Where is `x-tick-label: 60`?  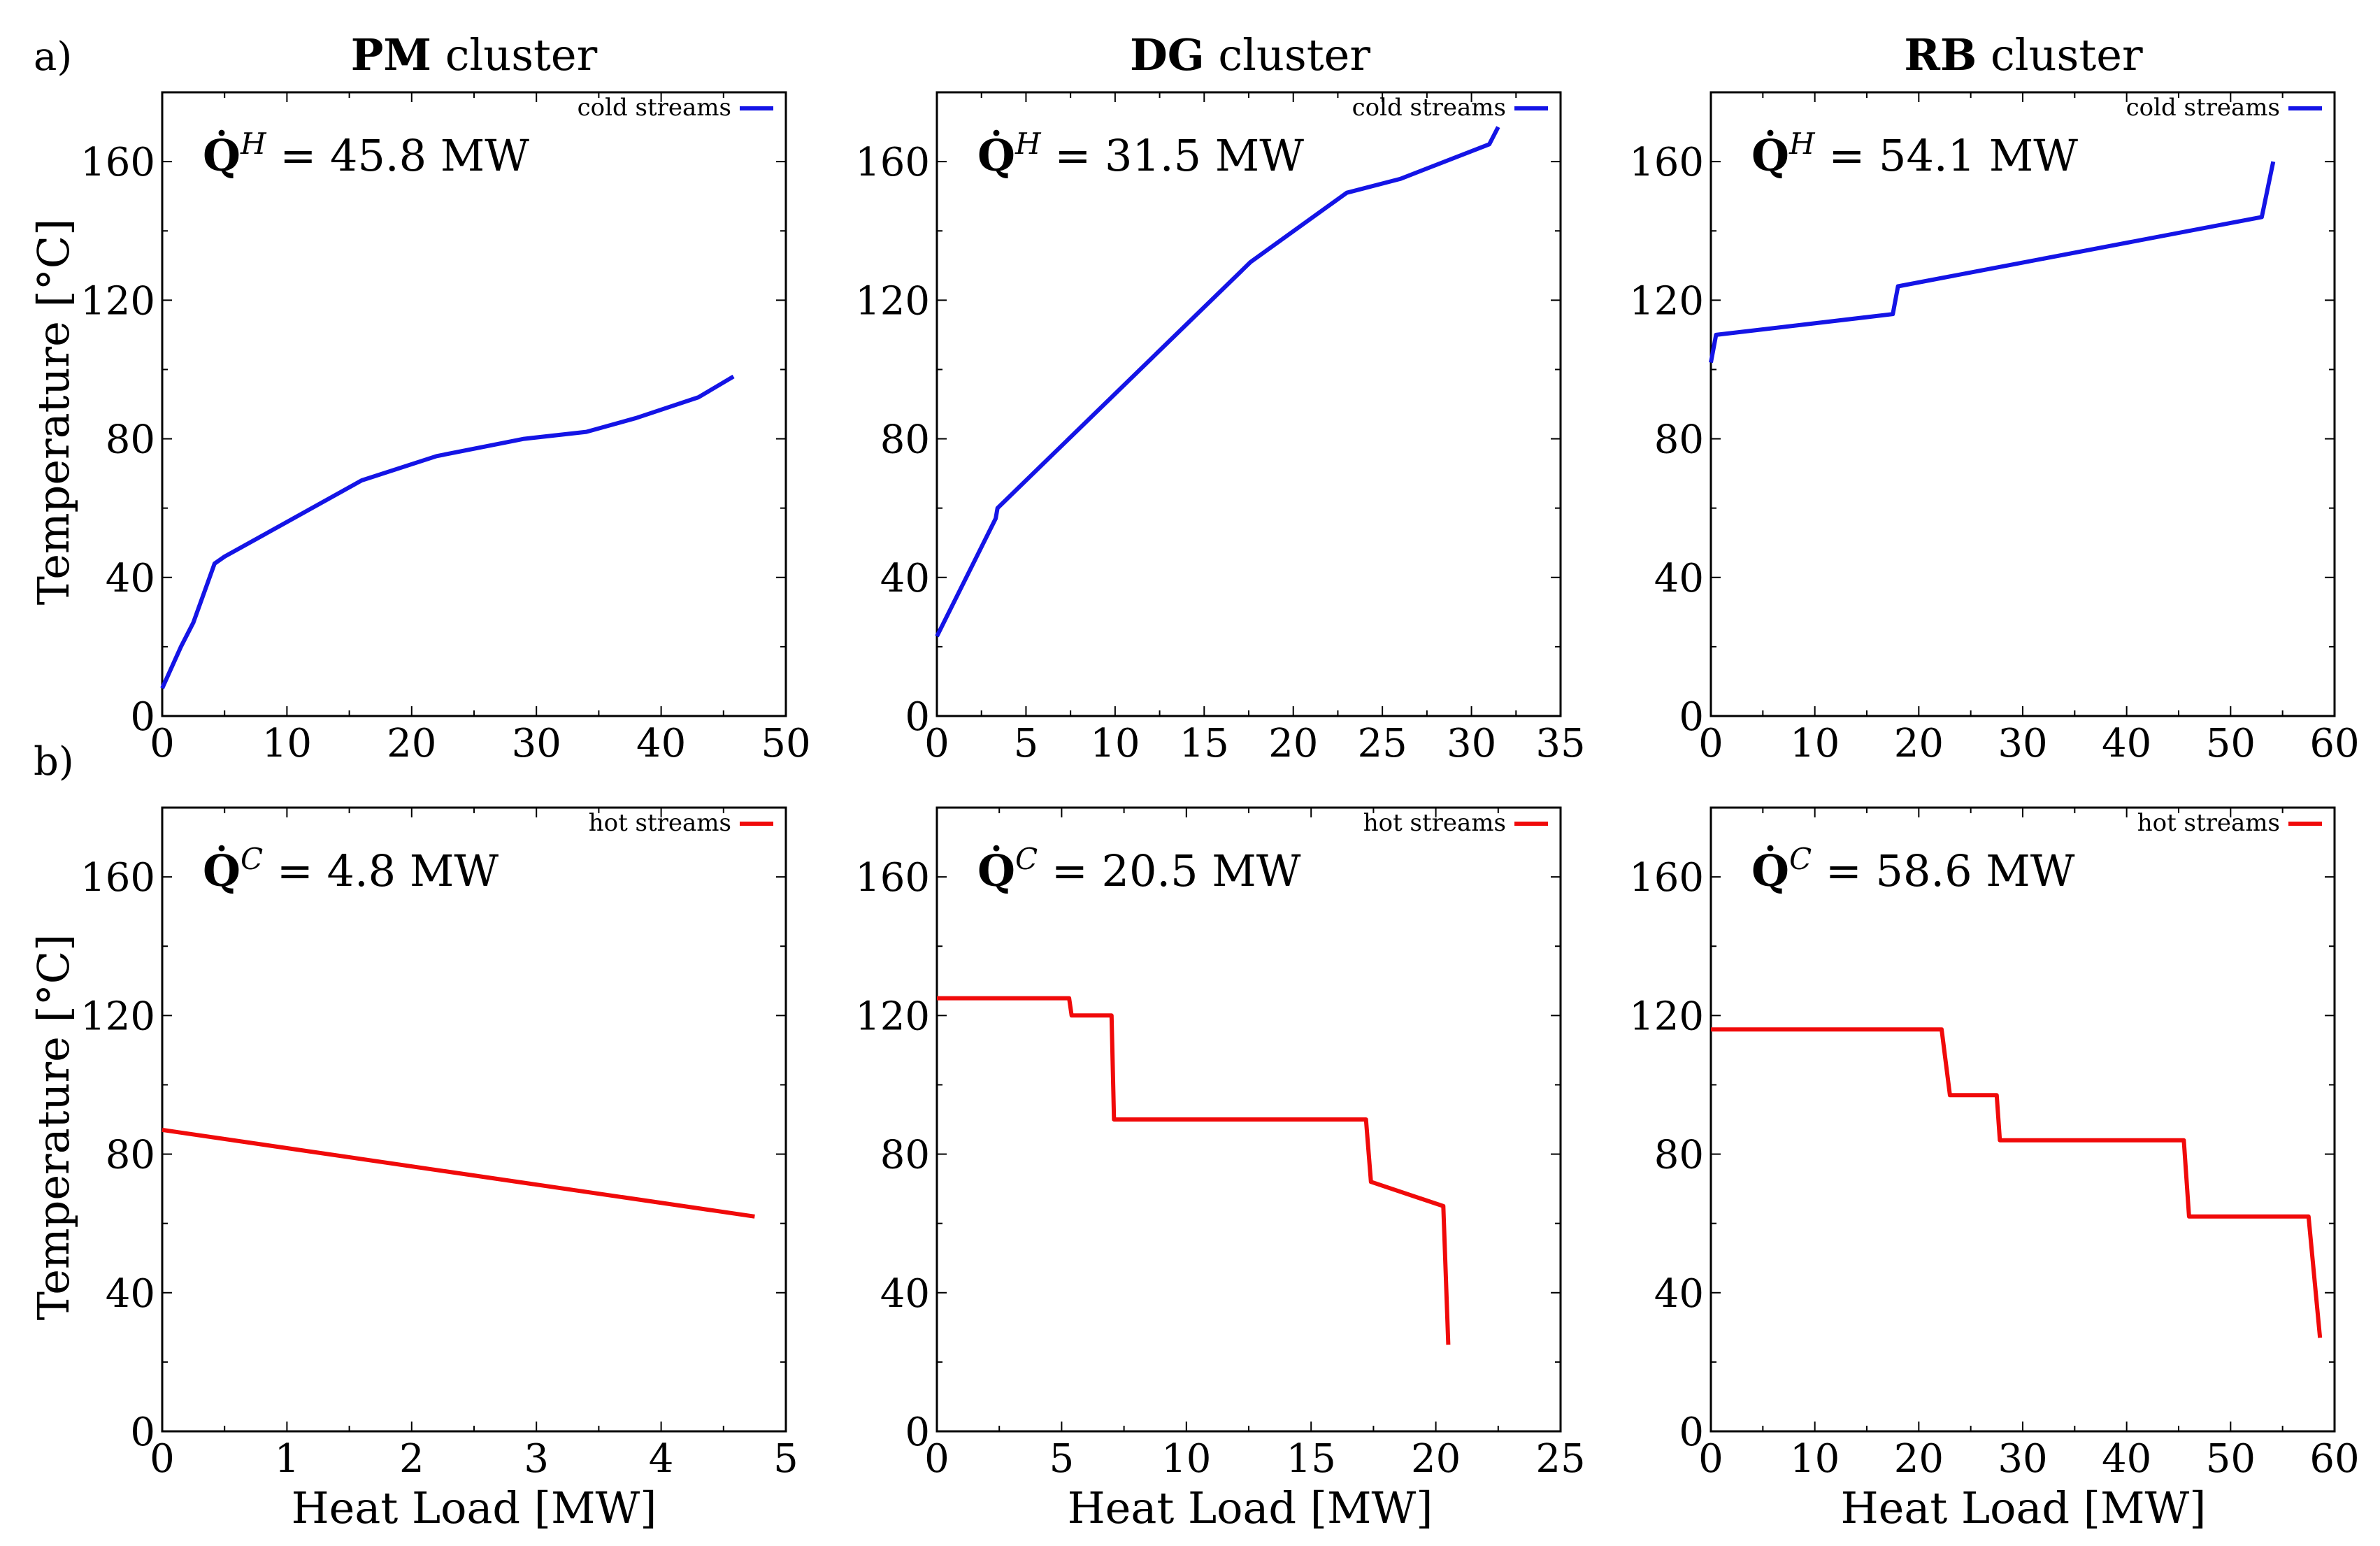 x-tick-label: 60 is located at coordinates (2334, 1459).